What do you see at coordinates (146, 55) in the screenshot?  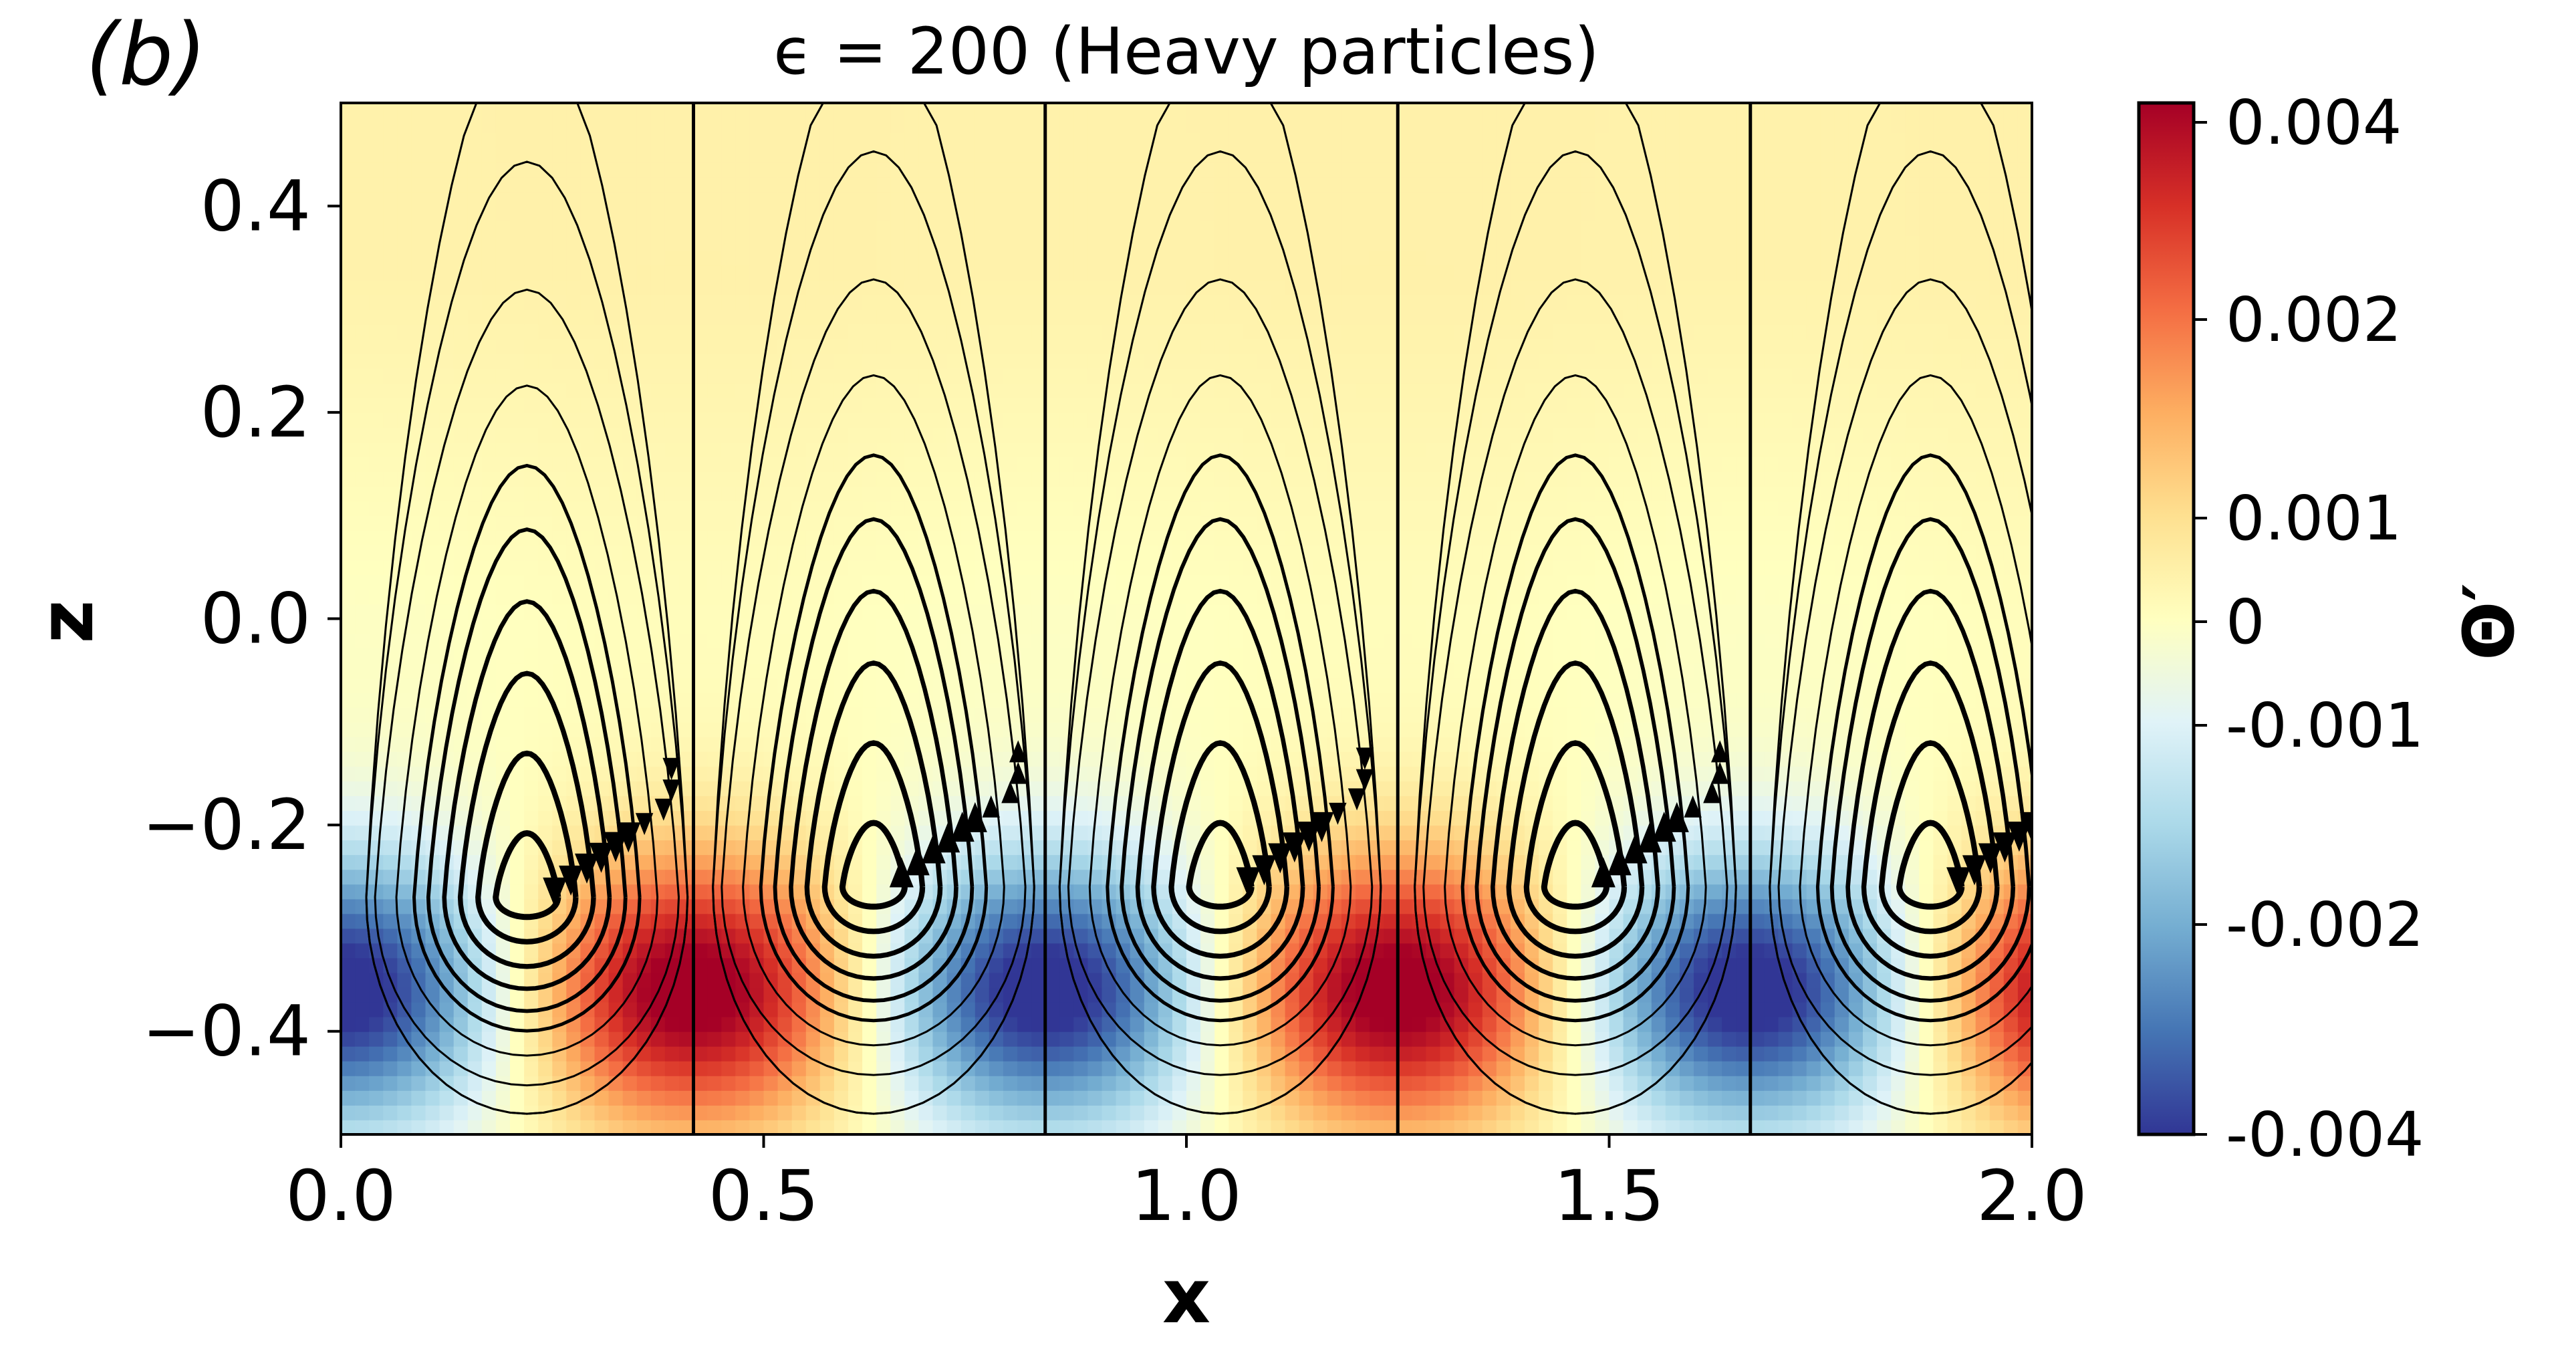 I see `panel-label: (b)` at bounding box center [146, 55].